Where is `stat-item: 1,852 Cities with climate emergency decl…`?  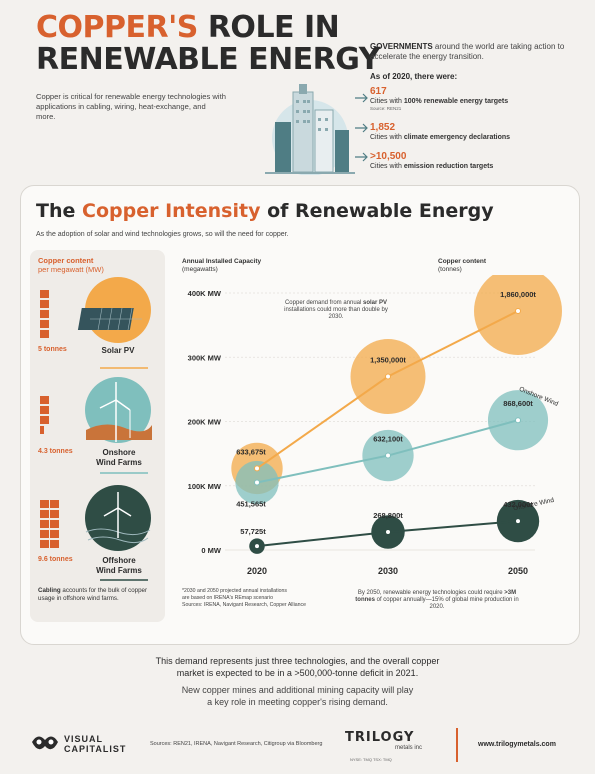
stat-item: 1,852 Cities with climate emergency decl… is located at coordinates (440, 132).